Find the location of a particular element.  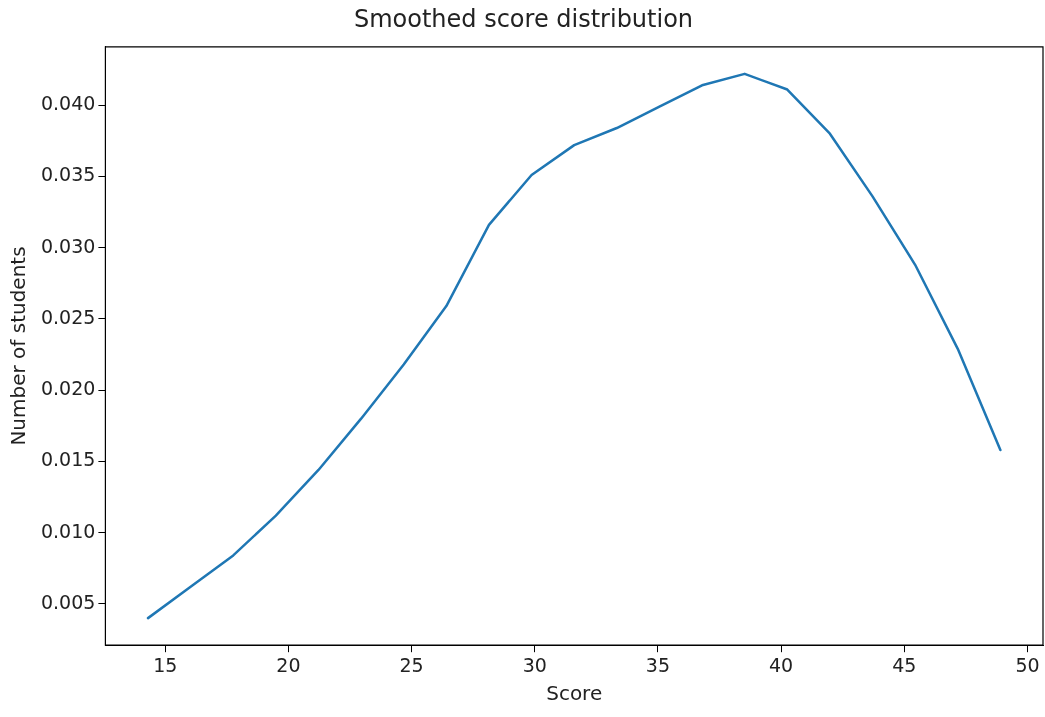

y-tick-label: 0.025 is located at coordinates (68, 316).